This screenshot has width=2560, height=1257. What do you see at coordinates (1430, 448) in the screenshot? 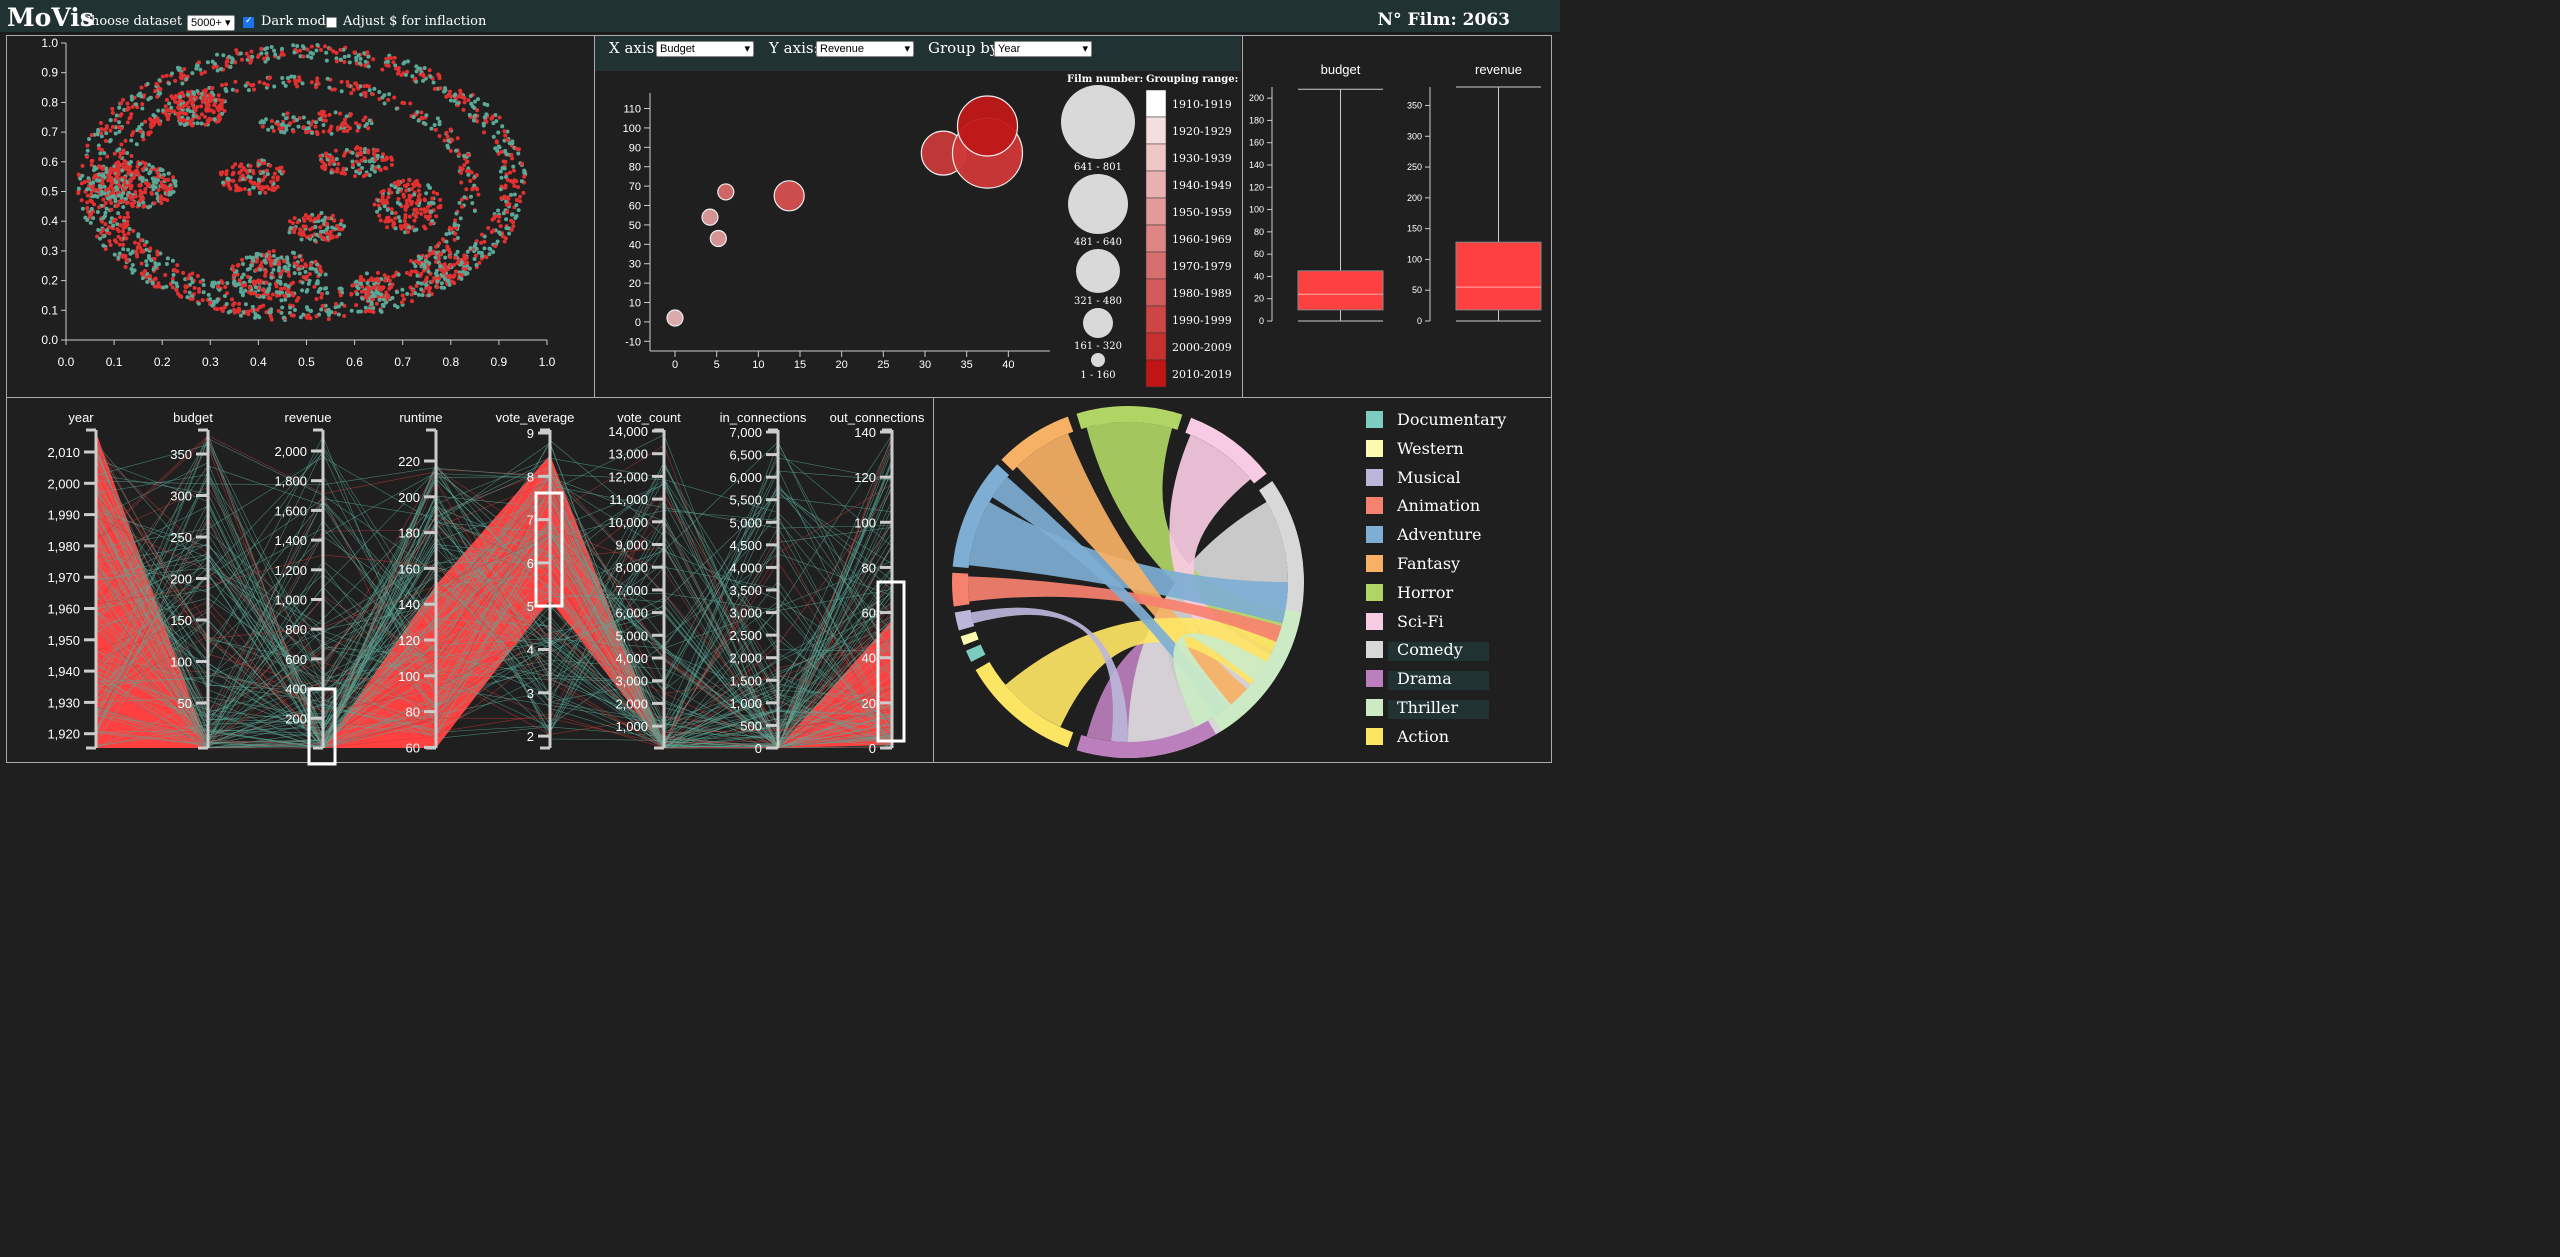
I see `genre-label-western: Western` at bounding box center [1430, 448].